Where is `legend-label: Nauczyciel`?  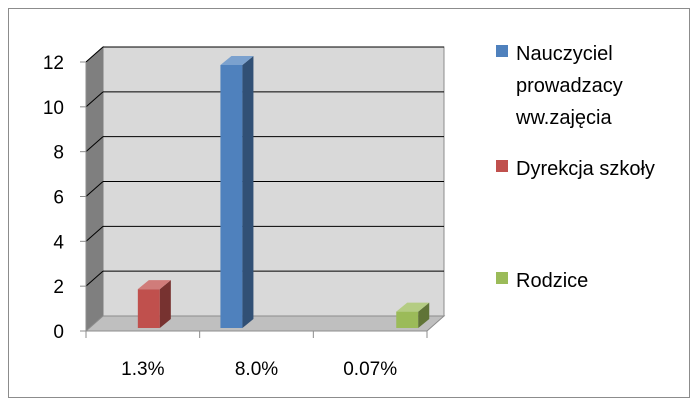
legend-label: Nauczyciel is located at coordinates (564, 54).